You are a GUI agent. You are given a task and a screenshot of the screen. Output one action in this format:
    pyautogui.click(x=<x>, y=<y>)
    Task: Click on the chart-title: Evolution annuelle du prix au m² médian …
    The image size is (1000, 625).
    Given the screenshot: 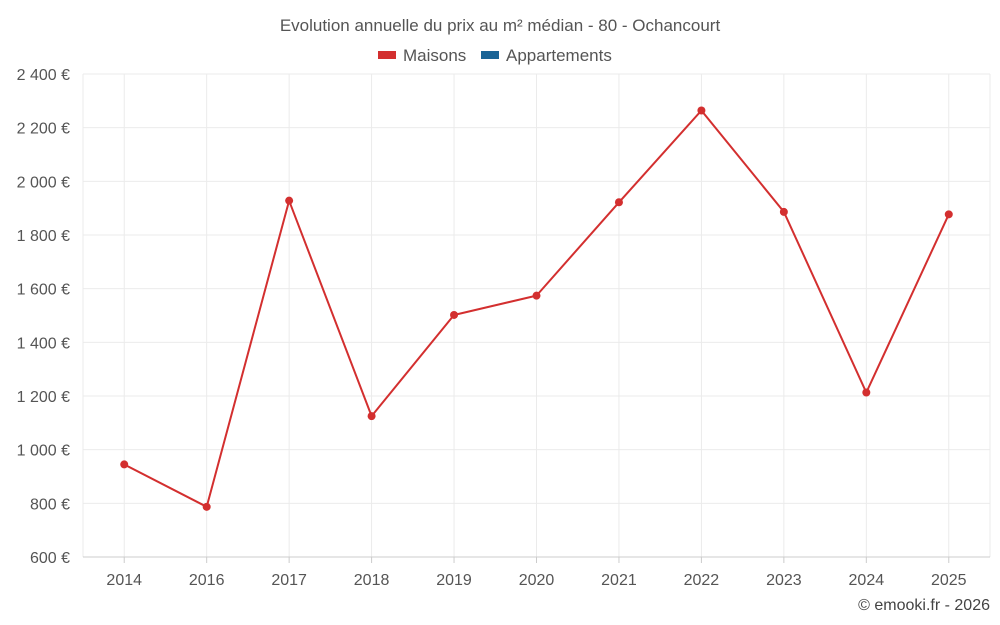 What is the action you would take?
    pyautogui.click(x=500, y=25)
    